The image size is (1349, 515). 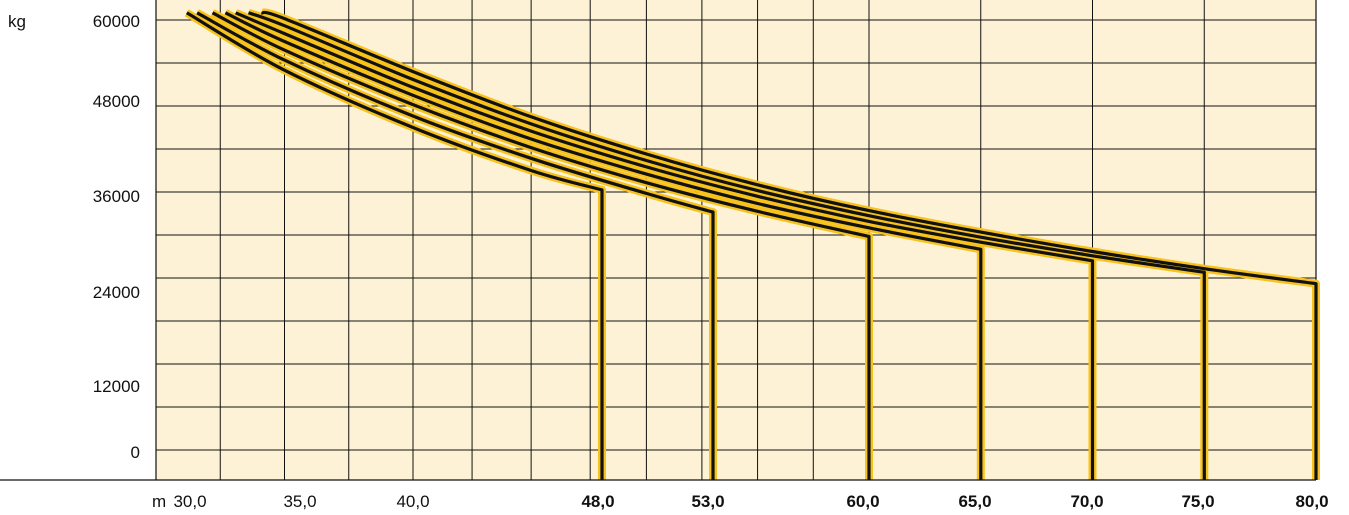 I want to click on x-tick-label: 53,0, so click(x=707, y=501).